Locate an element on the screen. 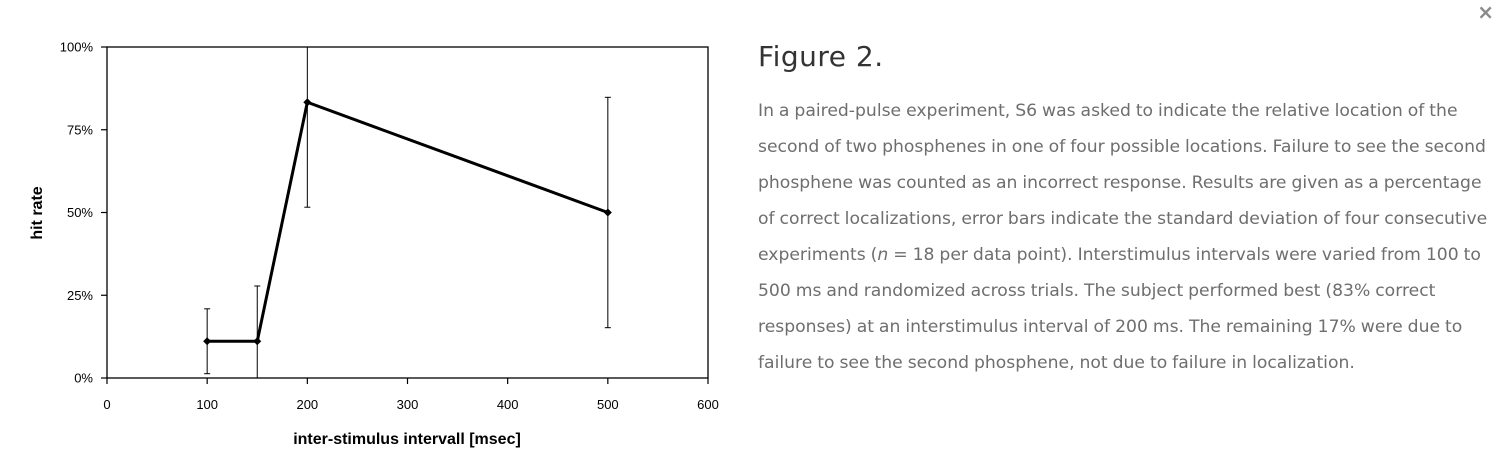 Image resolution: width=1500 pixels, height=466 pixels. y-tick-label: 75% is located at coordinates (80, 129).